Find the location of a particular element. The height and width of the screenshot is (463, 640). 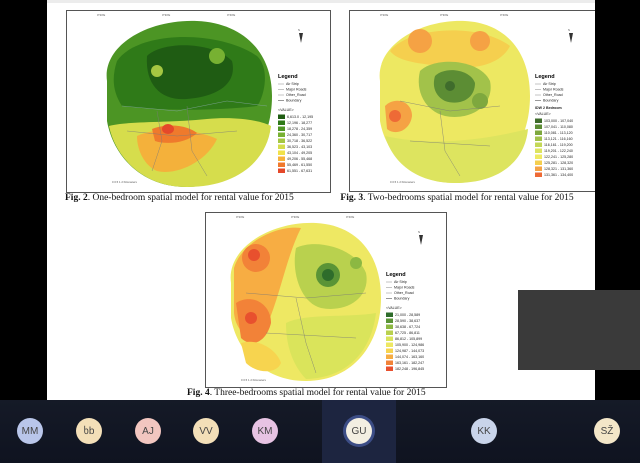

legend-range-label: 128,321 - 131,360 is located at coordinates (558, 169).